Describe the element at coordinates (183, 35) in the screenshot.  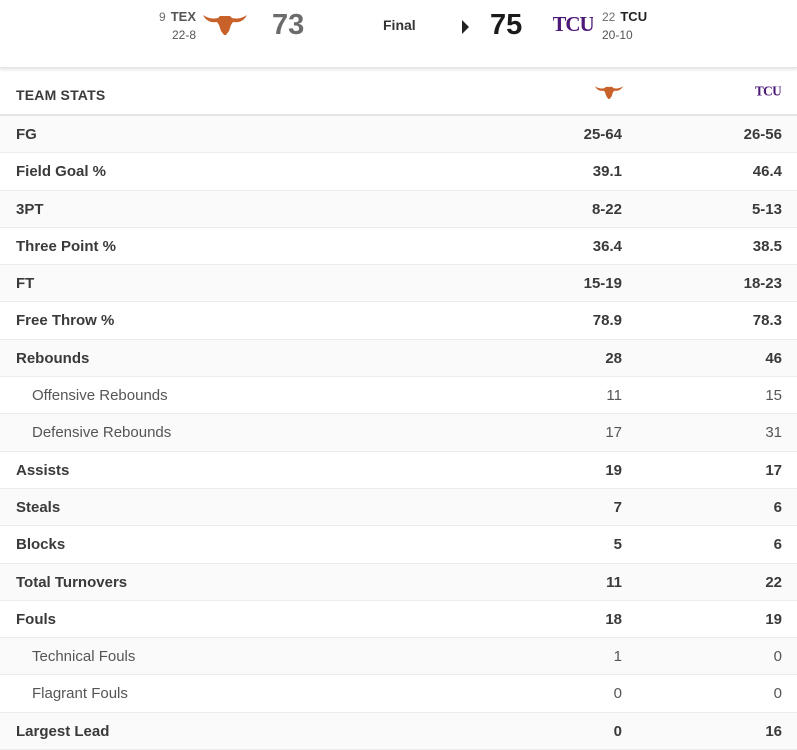
I see `away-team-record: 22-8` at that location.